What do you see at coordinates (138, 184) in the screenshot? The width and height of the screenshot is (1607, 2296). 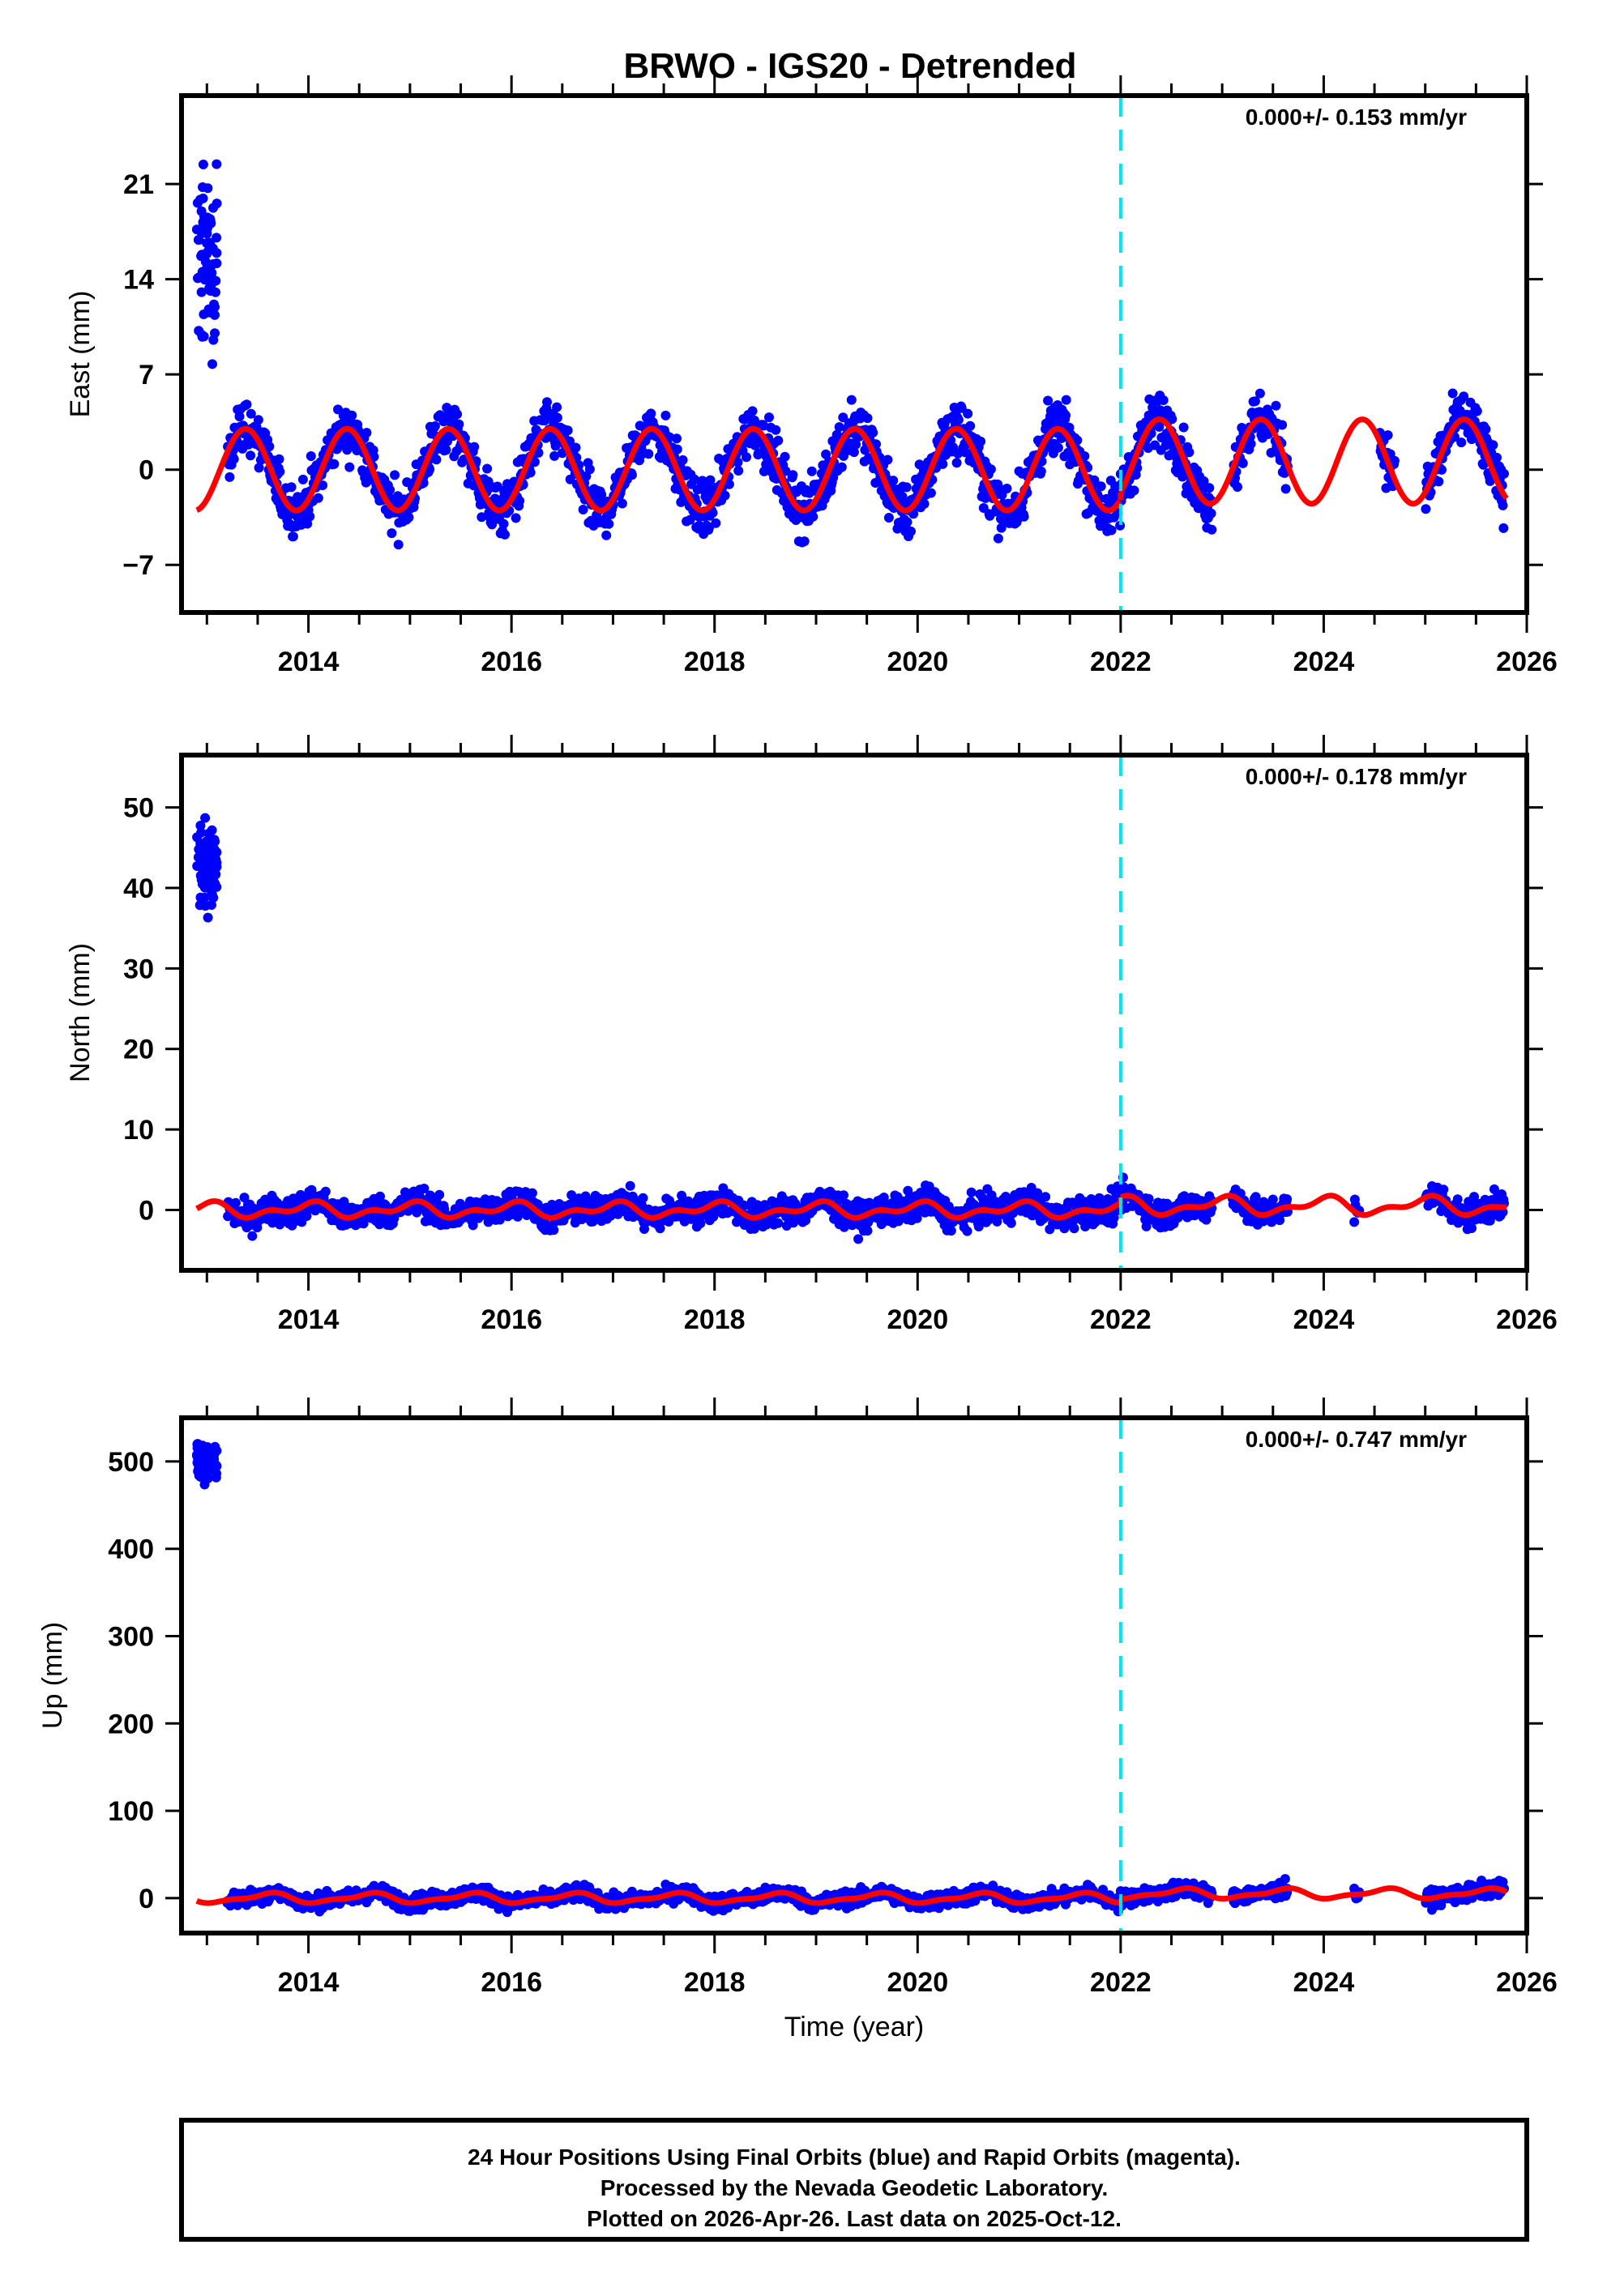 I see `y-tick-label: 21` at bounding box center [138, 184].